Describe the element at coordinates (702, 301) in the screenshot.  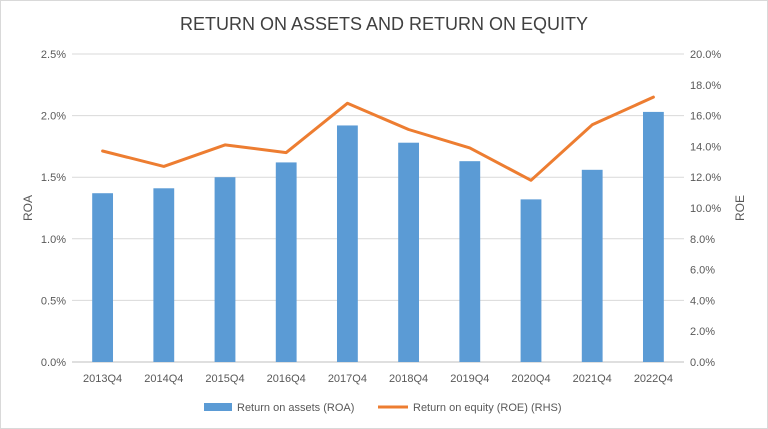
I see `right-tick-label: 4.0%` at that location.